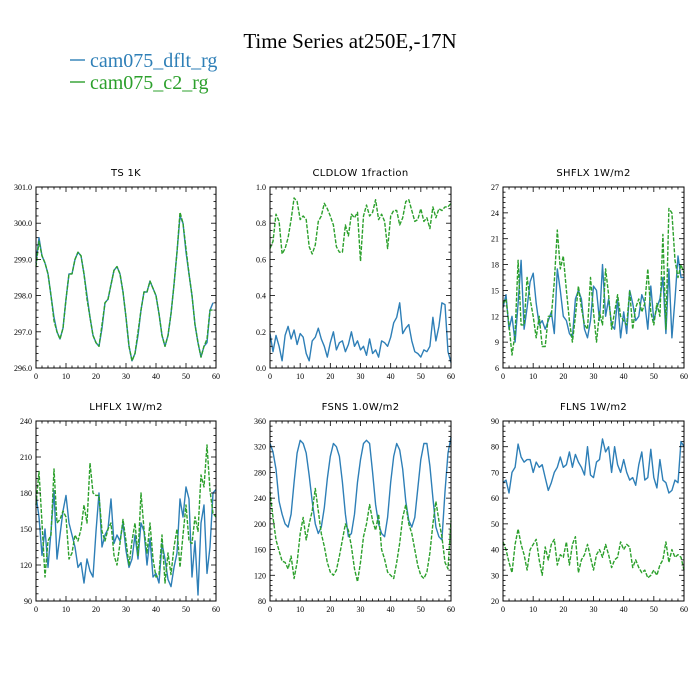 The width and height of the screenshot is (700, 700). I want to click on figure-title: Time Series at250E,-17N, so click(349, 41).